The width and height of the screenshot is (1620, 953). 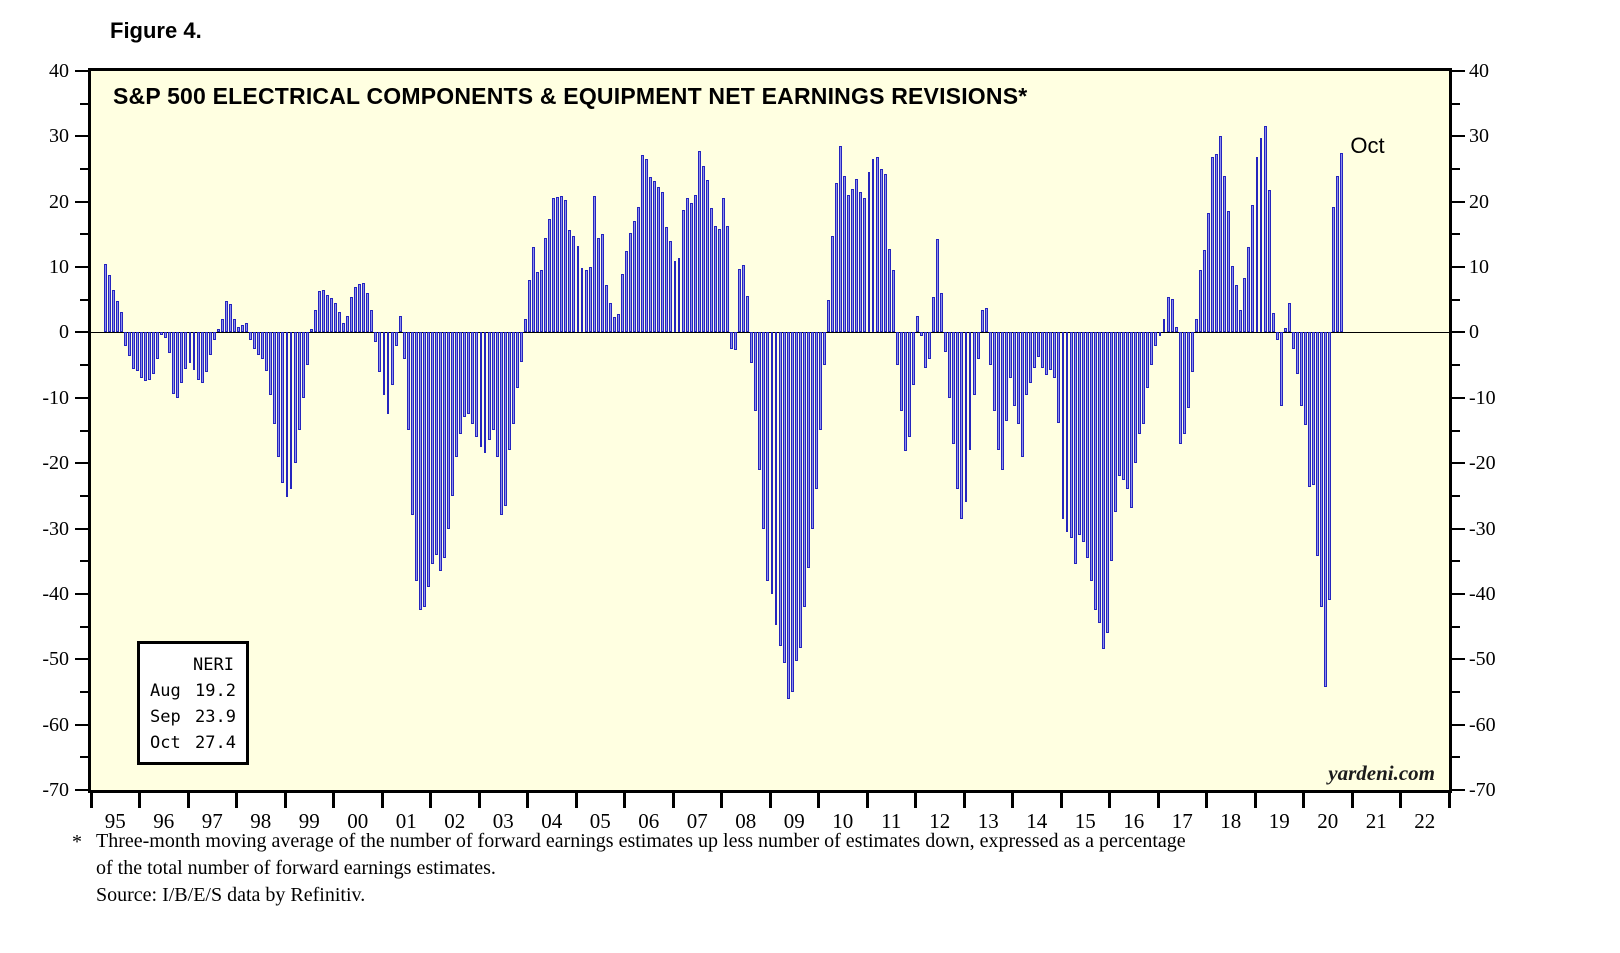 I want to click on x-axis-label: 95, so click(x=115, y=821).